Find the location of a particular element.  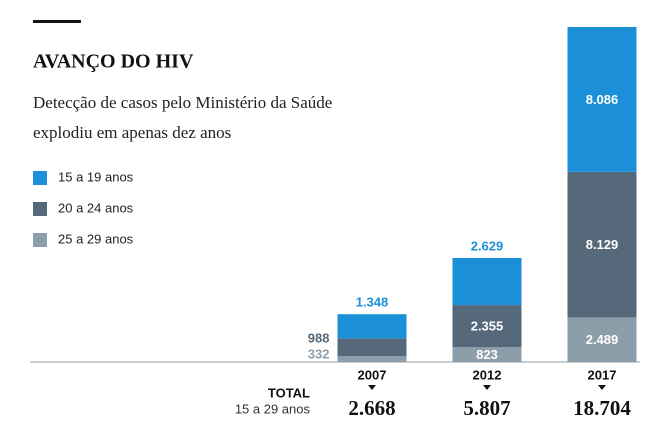

x-tick-label: 2012 is located at coordinates (487, 374).